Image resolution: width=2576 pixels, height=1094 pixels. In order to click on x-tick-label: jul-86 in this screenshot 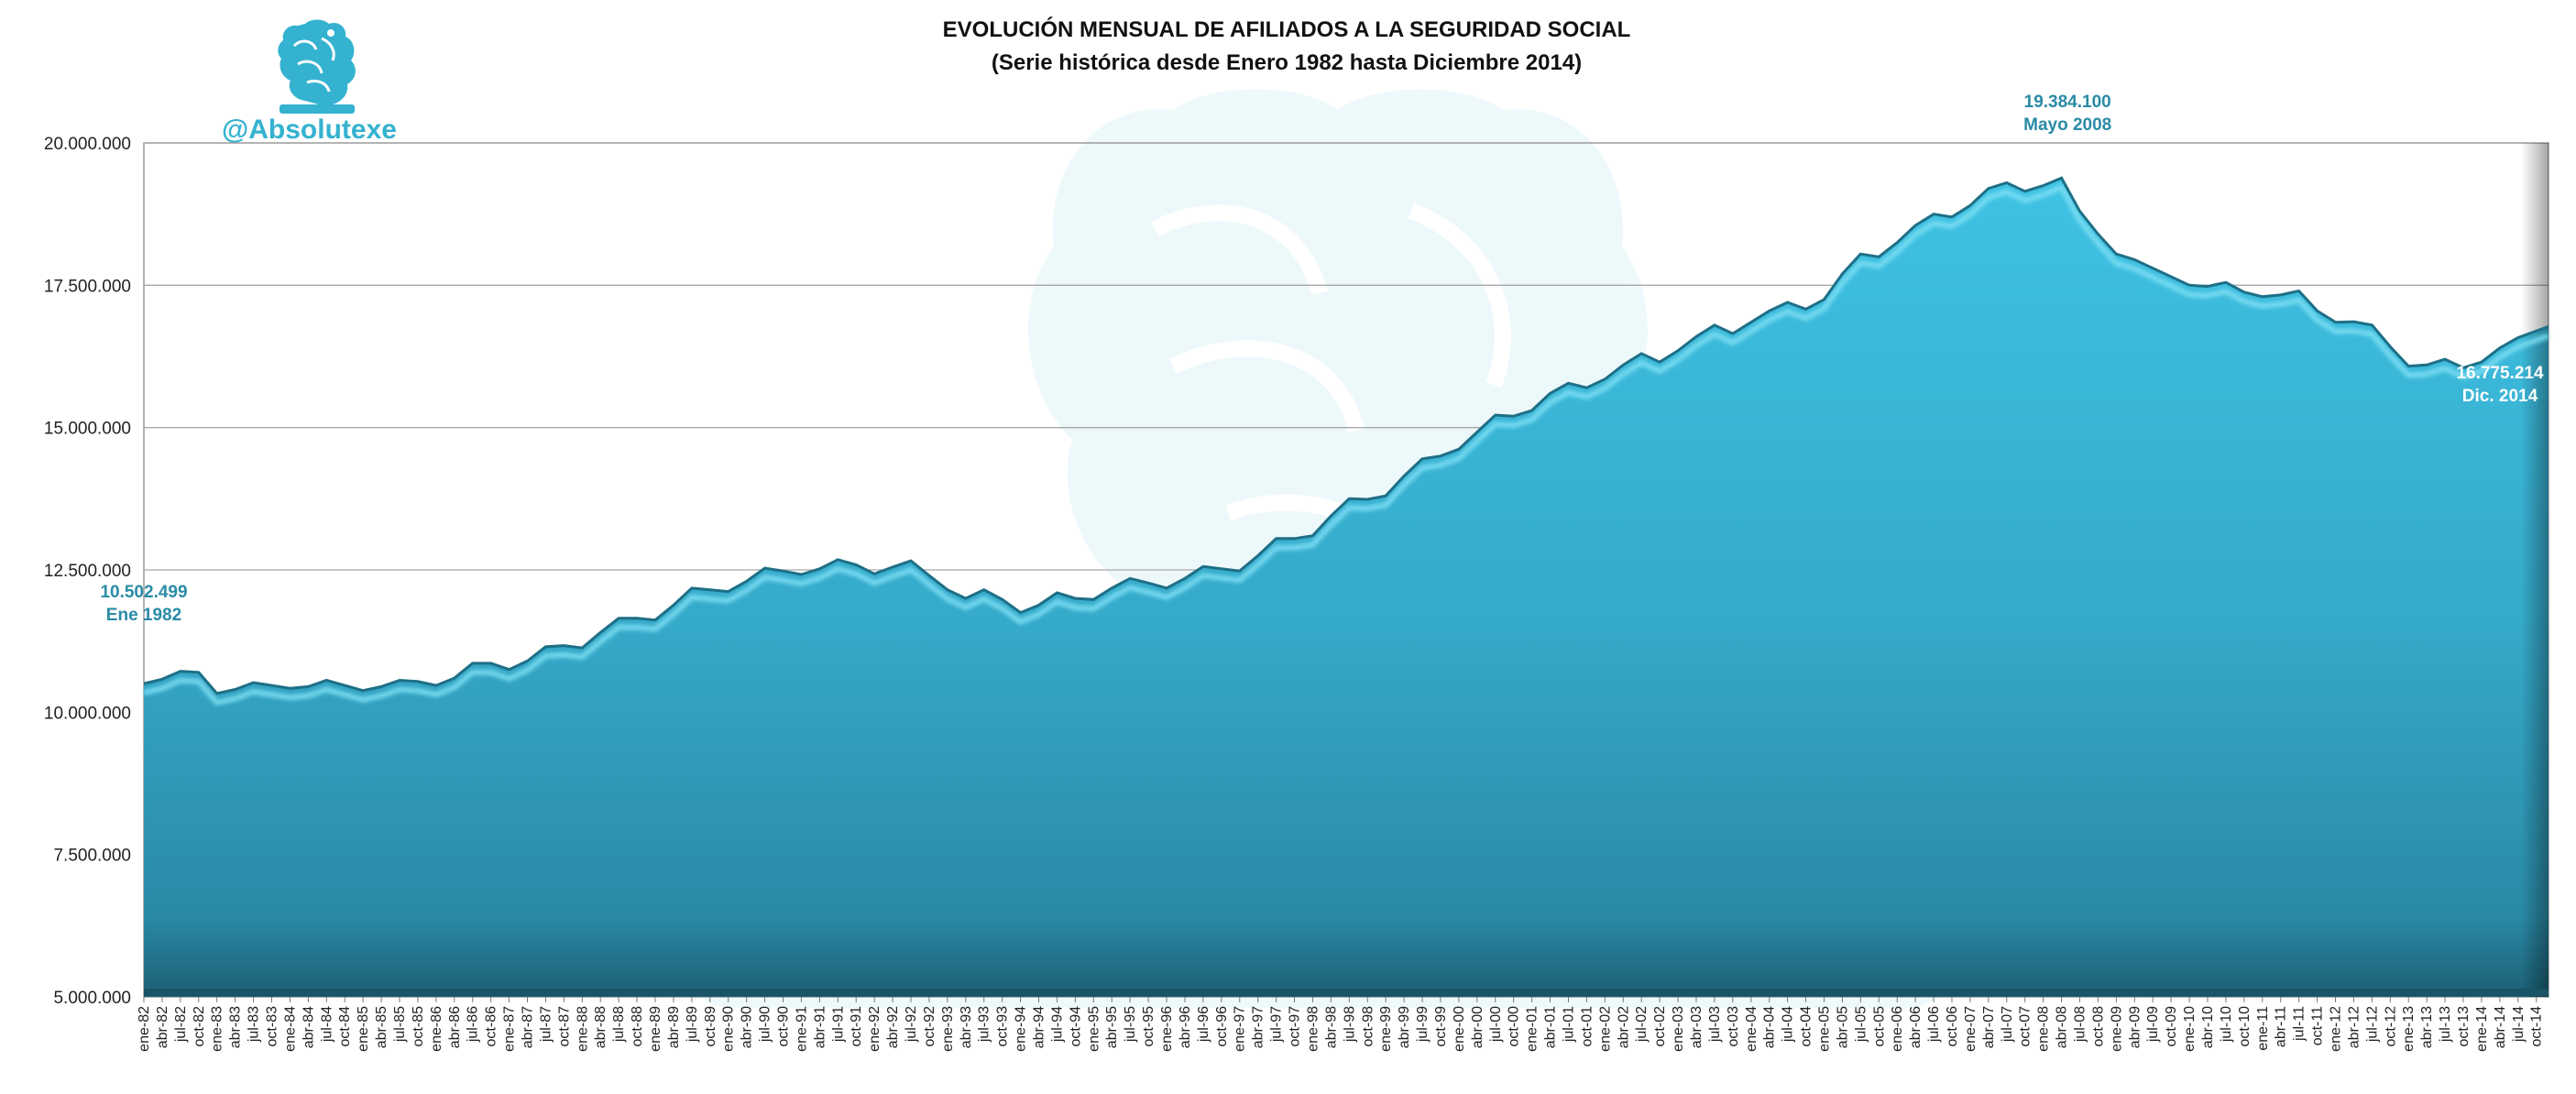, I will do `click(473, 1025)`.